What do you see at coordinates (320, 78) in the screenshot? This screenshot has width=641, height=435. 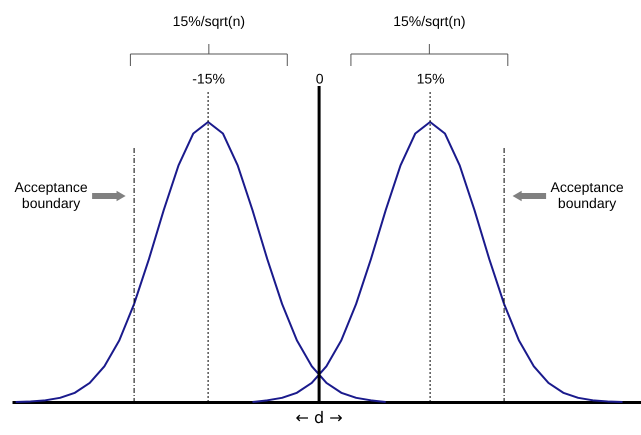 I see `x-tick-label: 0` at bounding box center [320, 78].